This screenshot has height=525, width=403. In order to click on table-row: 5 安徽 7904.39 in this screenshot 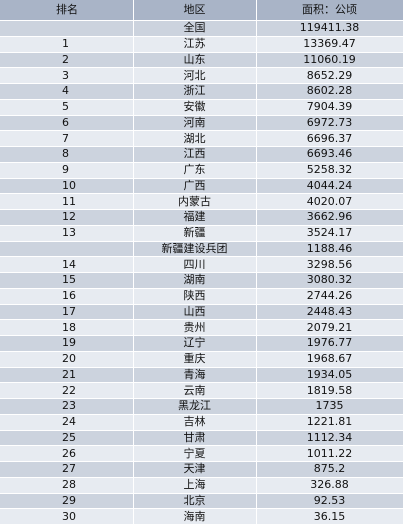, I will do `click(201, 107)`.